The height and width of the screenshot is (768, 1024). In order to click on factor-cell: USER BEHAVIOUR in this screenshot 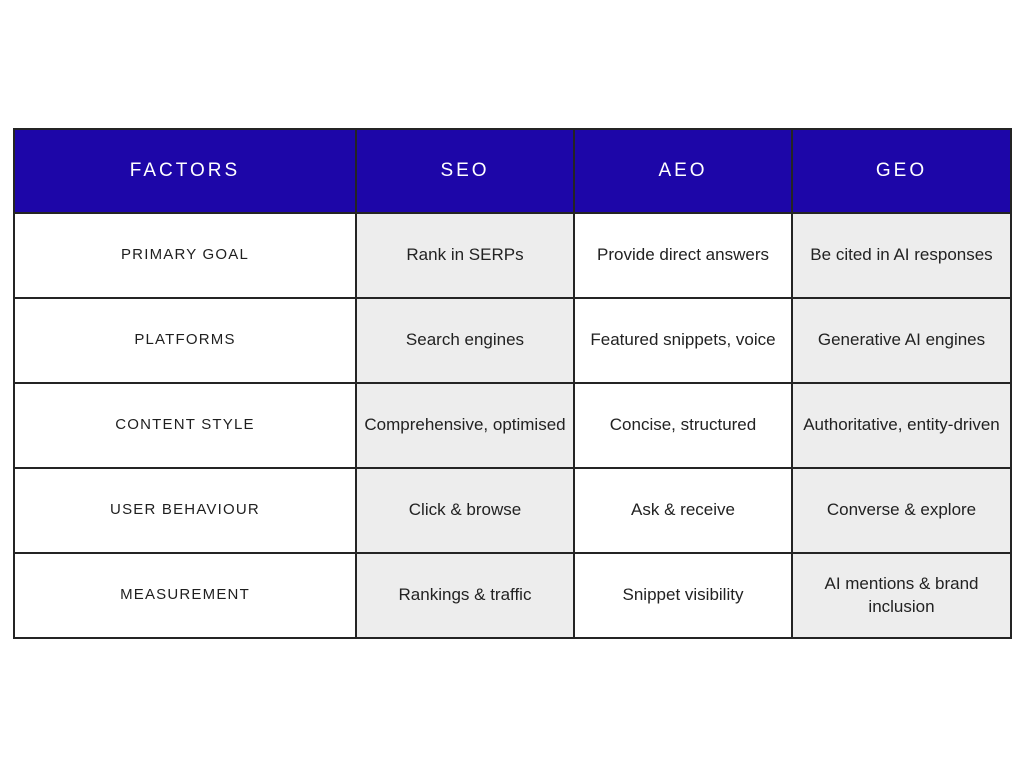, I will do `click(185, 510)`.